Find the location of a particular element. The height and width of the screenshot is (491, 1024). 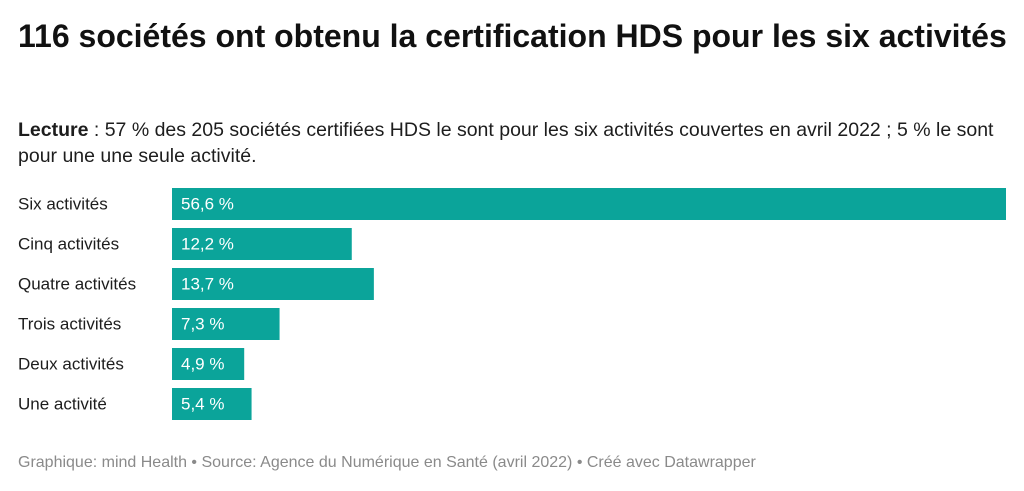

category-label: Trois activités is located at coordinates (69, 324).